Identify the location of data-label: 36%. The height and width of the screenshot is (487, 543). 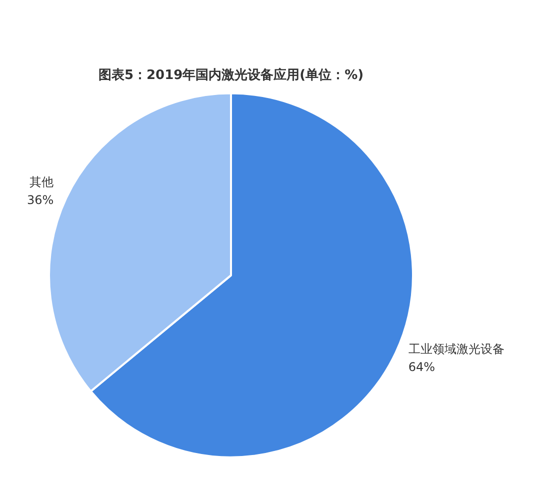
(40, 199).